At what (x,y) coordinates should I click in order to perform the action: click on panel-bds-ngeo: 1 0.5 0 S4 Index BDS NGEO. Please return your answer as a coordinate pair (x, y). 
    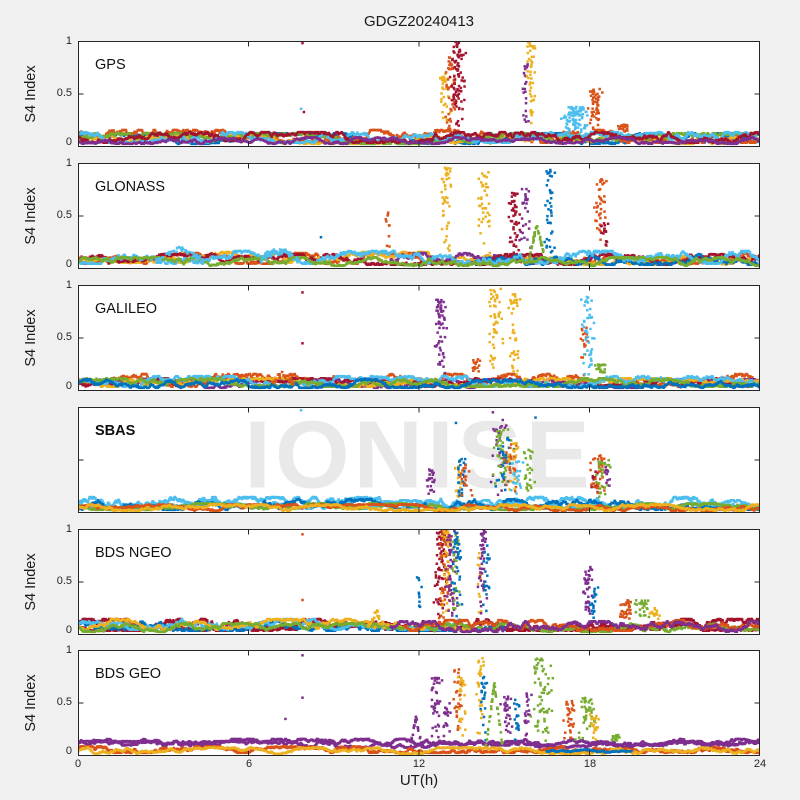
    Looking at the image, I should click on (391, 579).